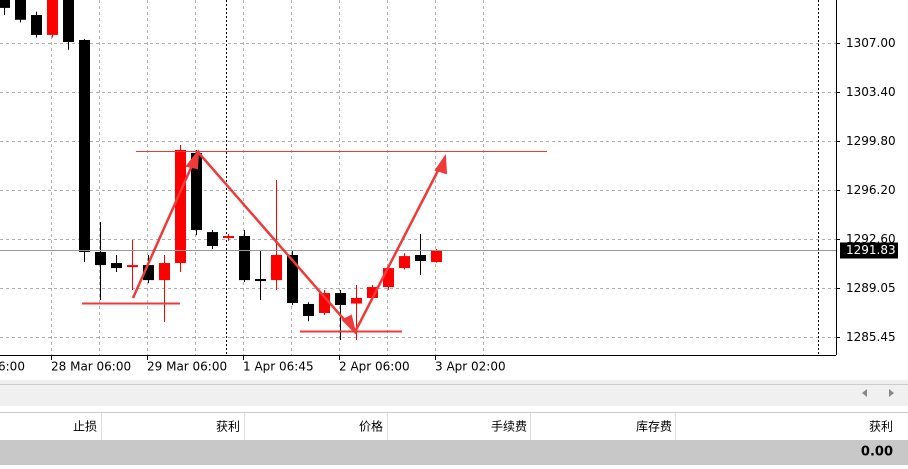 This screenshot has width=908, height=469. What do you see at coordinates (654, 426) in the screenshot?
I see `column-header: 库存费` at bounding box center [654, 426].